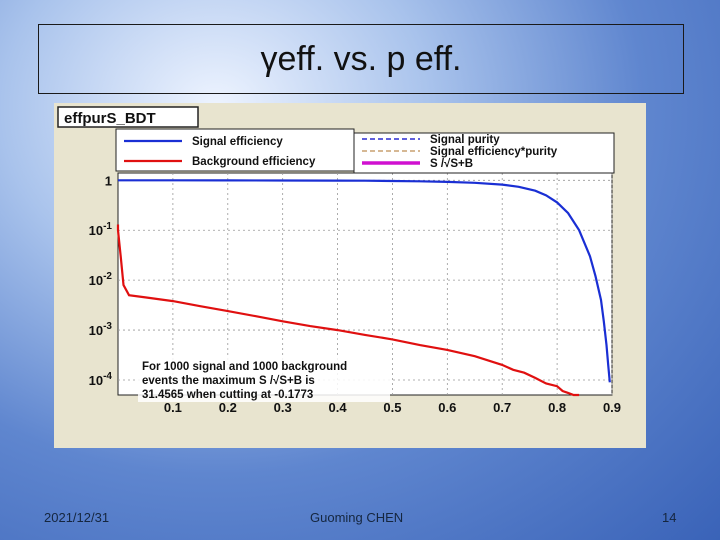 The height and width of the screenshot is (540, 720). What do you see at coordinates (228, 380) in the screenshot?
I see `annotation-line: events the maximum S /√S+B is` at bounding box center [228, 380].